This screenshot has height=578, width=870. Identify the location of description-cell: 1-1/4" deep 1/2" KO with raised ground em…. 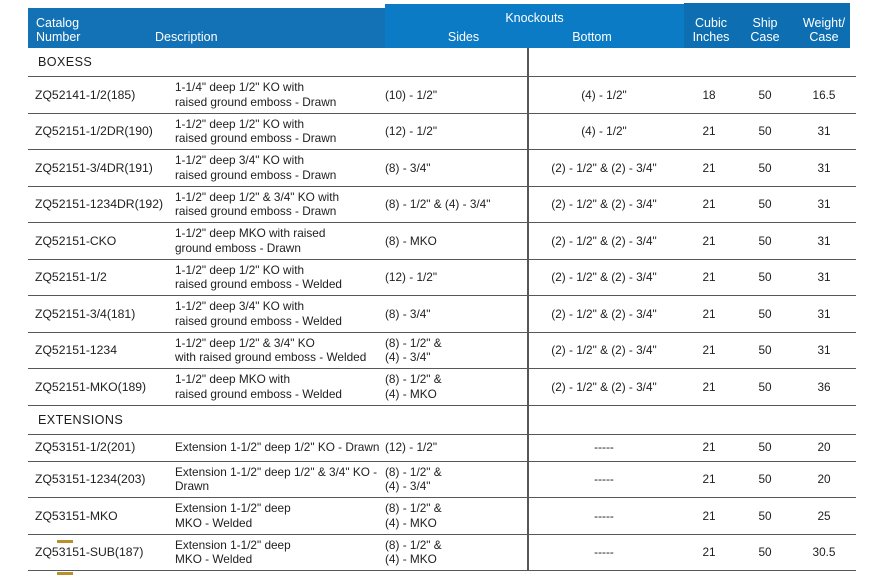
(256, 94).